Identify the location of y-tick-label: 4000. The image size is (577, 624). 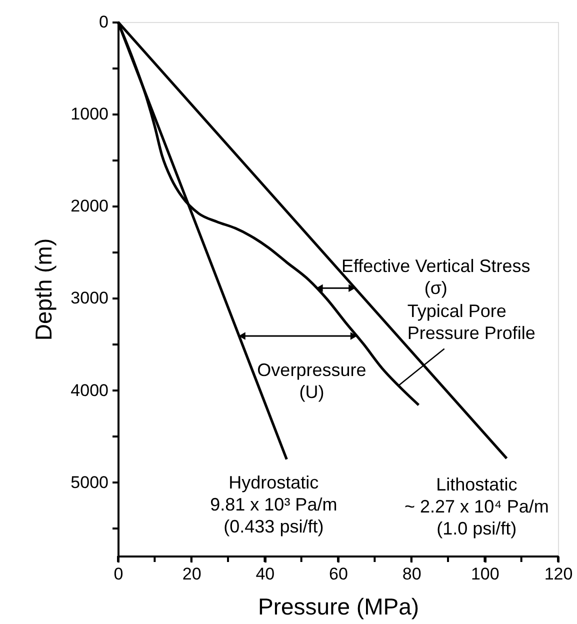
(89, 390).